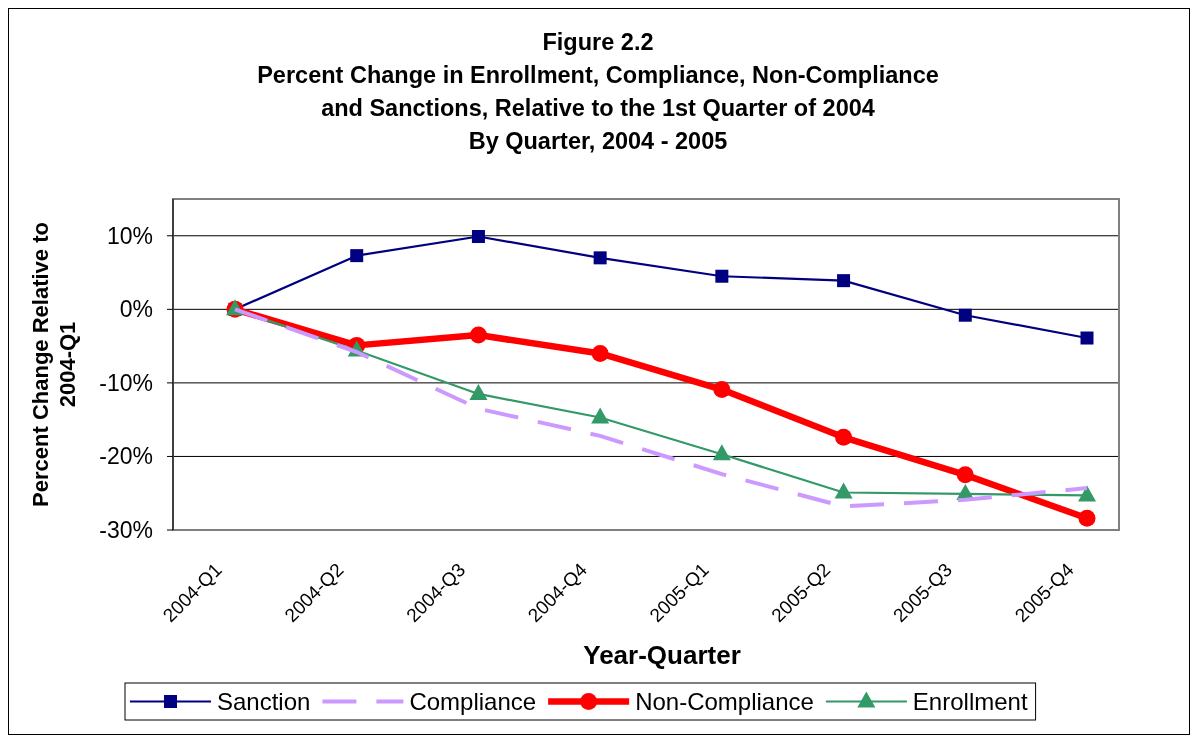  What do you see at coordinates (264, 701) in the screenshot?
I see `legend-label: Sanction` at bounding box center [264, 701].